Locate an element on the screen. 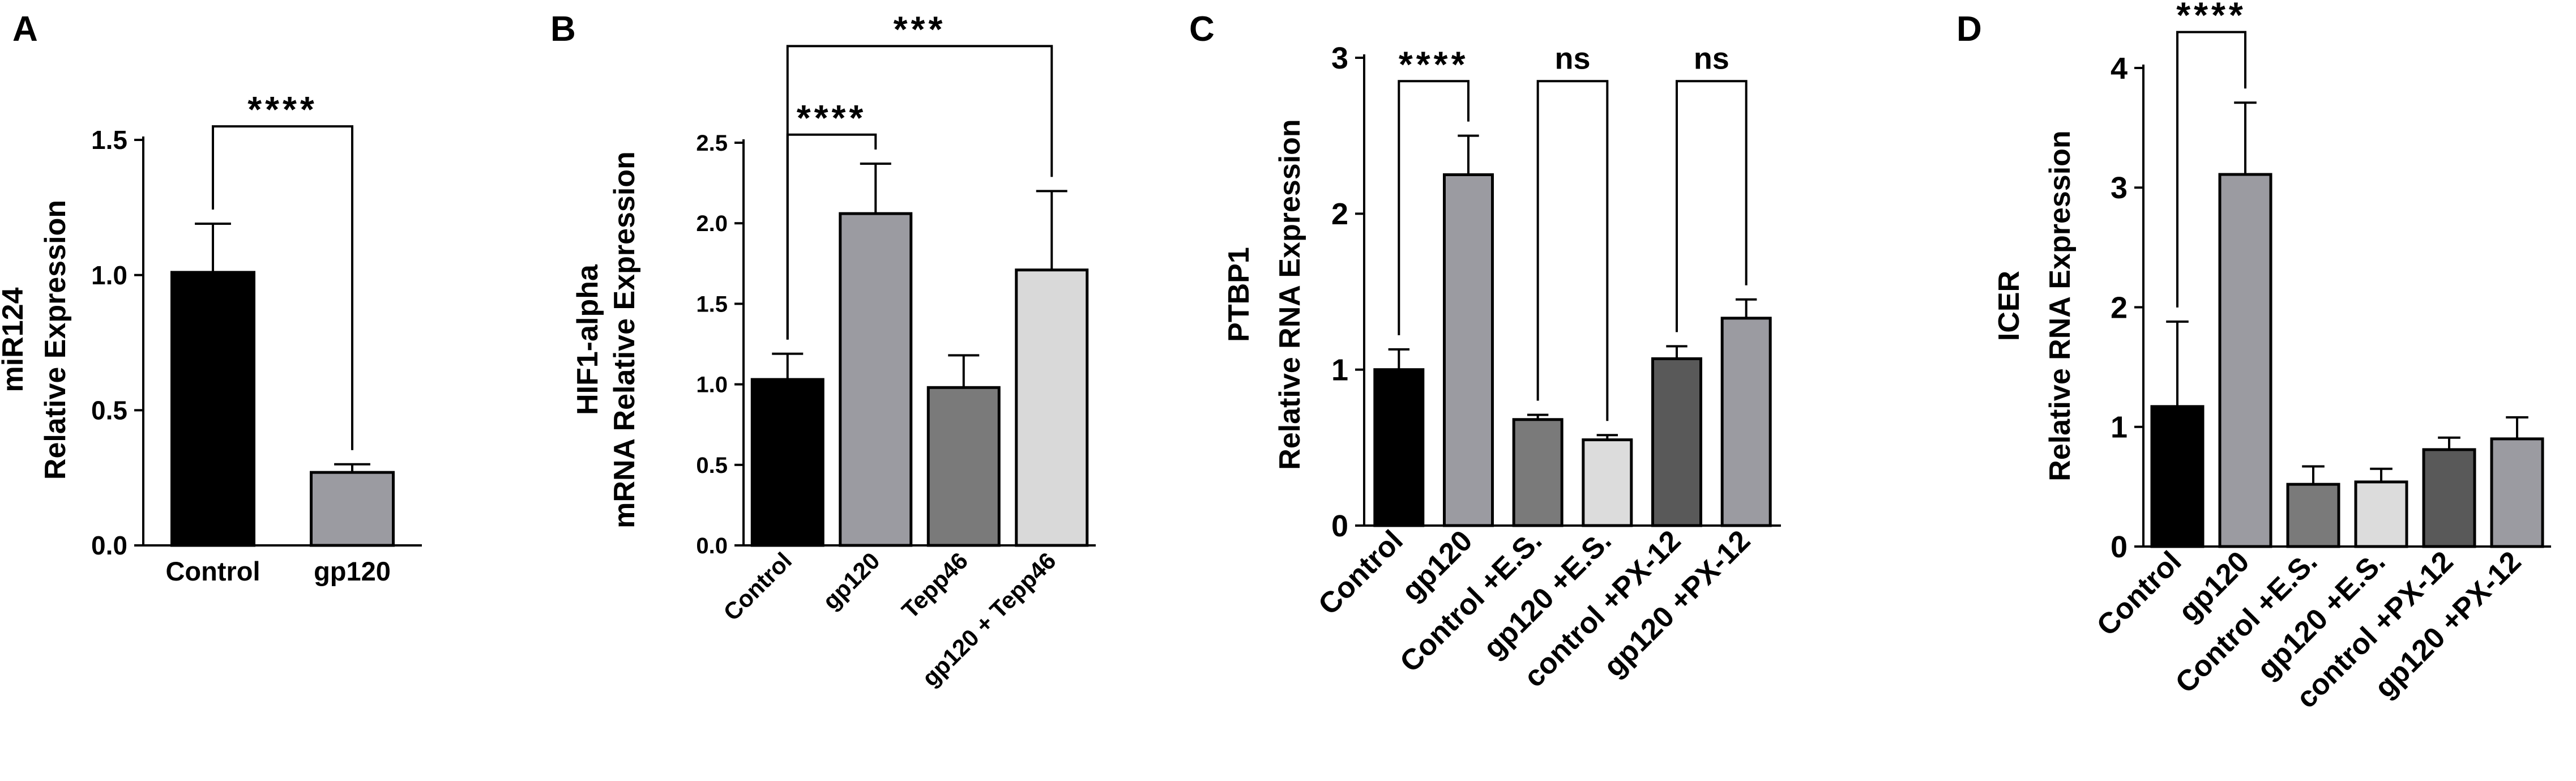 Image resolution: width=2576 pixels, height=781 pixels. panel-label: B is located at coordinates (563, 29).